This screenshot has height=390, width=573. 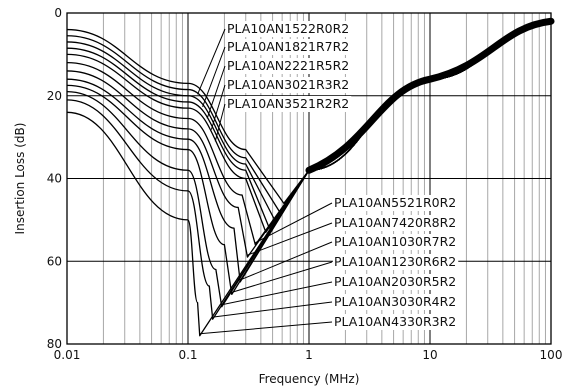 I want to click on series-label: PLA10AN3021R3R2, so click(x=288, y=84).